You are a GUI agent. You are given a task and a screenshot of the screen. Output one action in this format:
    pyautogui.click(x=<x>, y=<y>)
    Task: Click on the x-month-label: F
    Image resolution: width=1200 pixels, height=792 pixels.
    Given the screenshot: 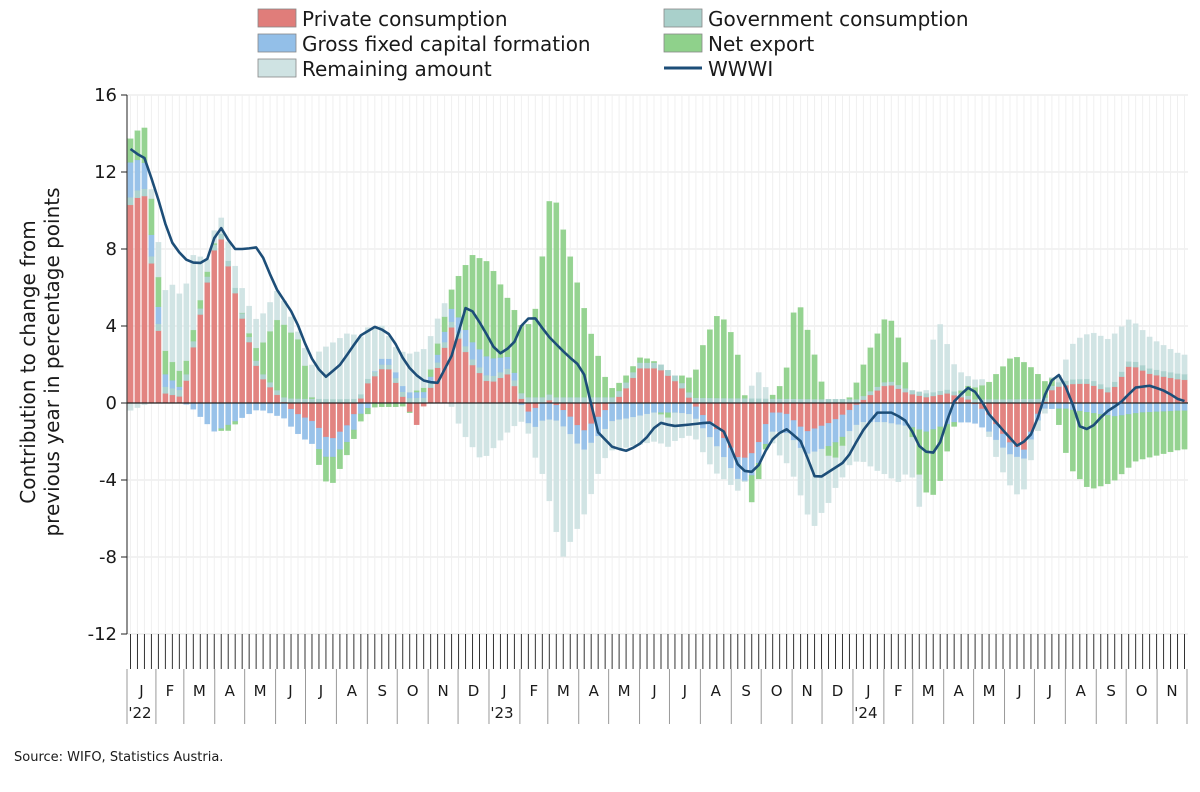 What is the action you would take?
    pyautogui.click(x=898, y=691)
    